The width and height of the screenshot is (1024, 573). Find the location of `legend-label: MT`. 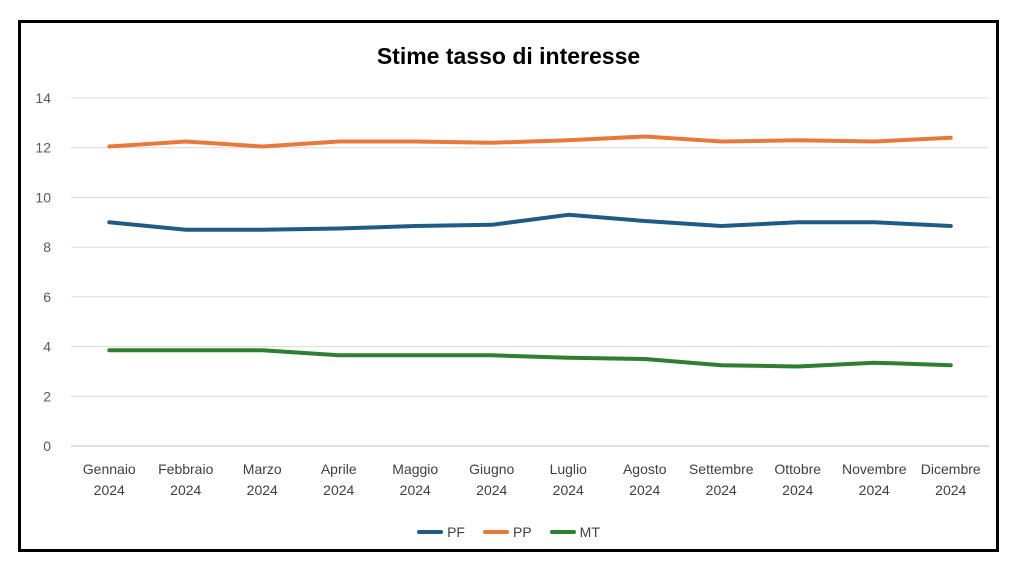

legend-label: MT is located at coordinates (589, 532).